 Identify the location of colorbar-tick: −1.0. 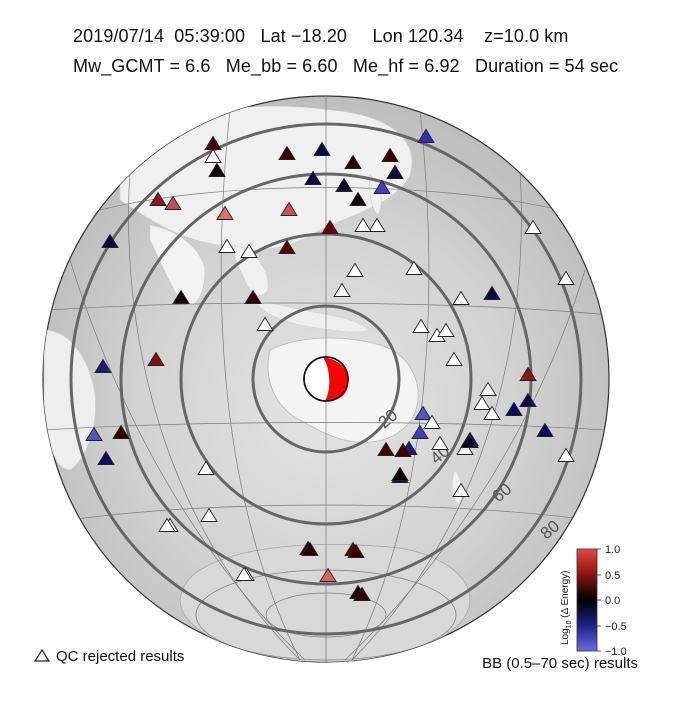
(616, 652).